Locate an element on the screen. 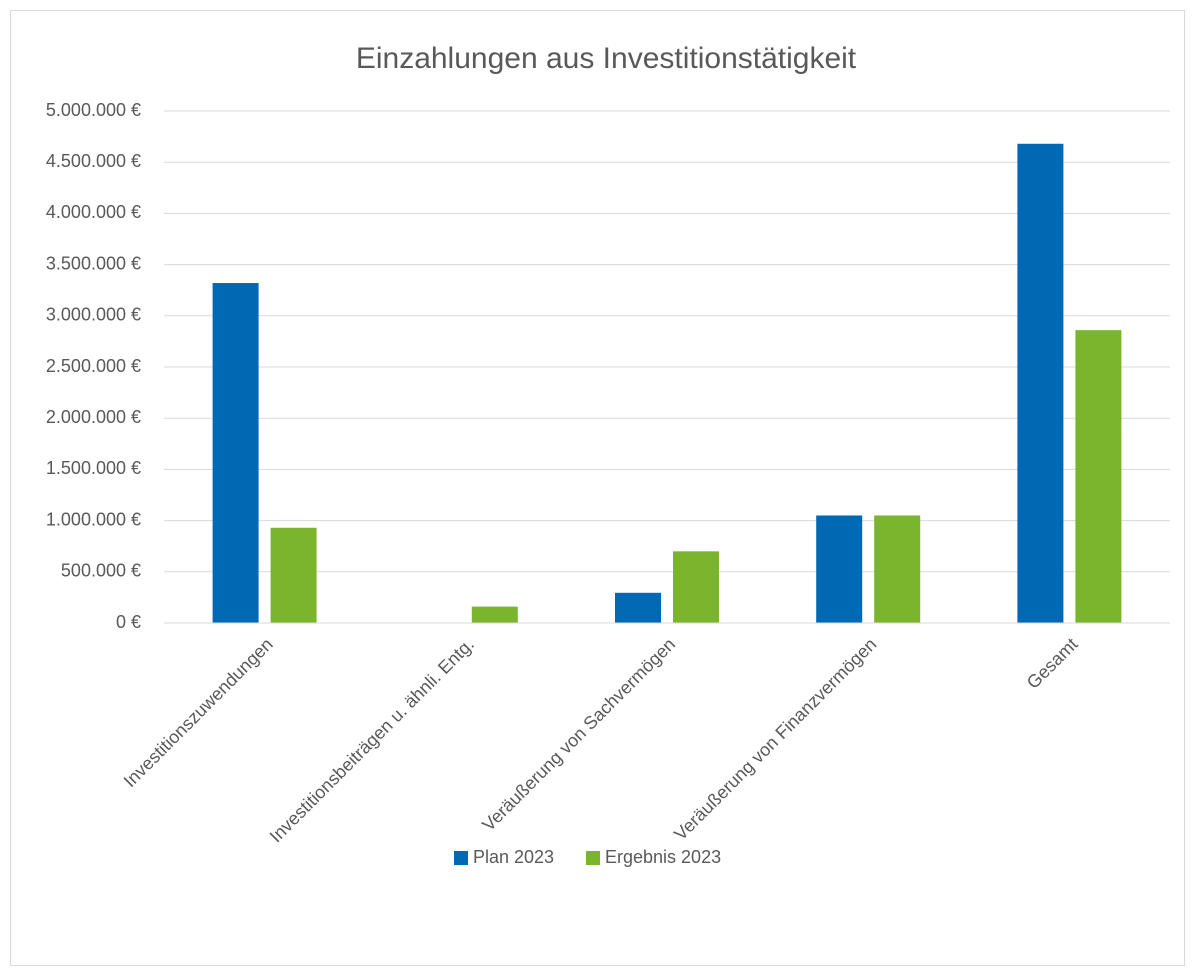 This screenshot has width=1195, height=971. y-tick-label: 500.000 € is located at coordinates (101, 571).